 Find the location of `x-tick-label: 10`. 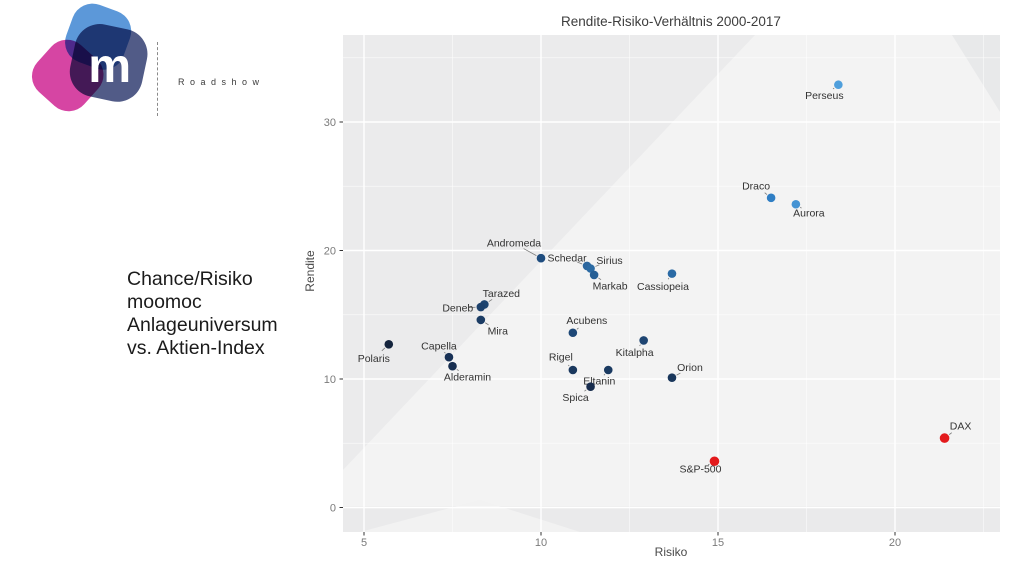

x-tick-label: 10 is located at coordinates (541, 543).